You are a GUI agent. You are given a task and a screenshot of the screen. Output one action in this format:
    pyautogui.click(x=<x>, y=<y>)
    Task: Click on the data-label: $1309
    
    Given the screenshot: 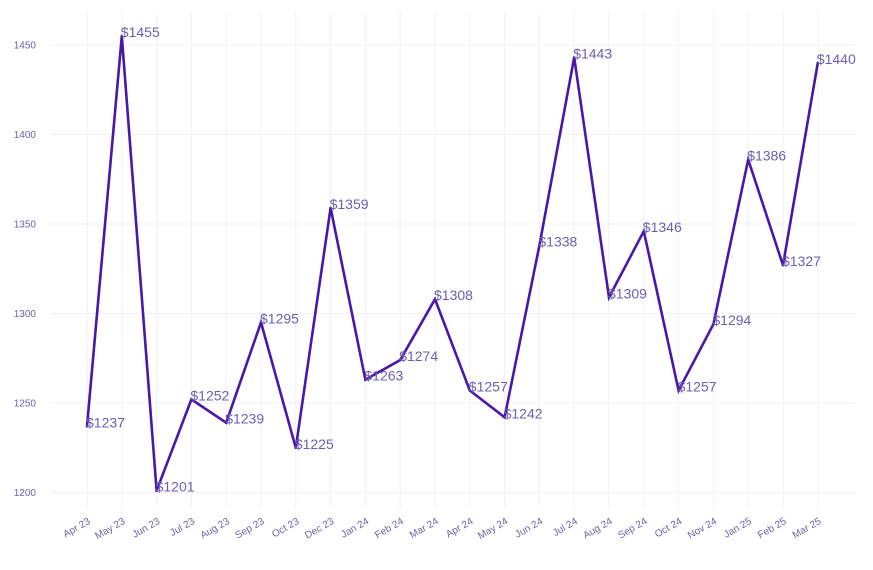 What is the action you would take?
    pyautogui.click(x=627, y=293)
    